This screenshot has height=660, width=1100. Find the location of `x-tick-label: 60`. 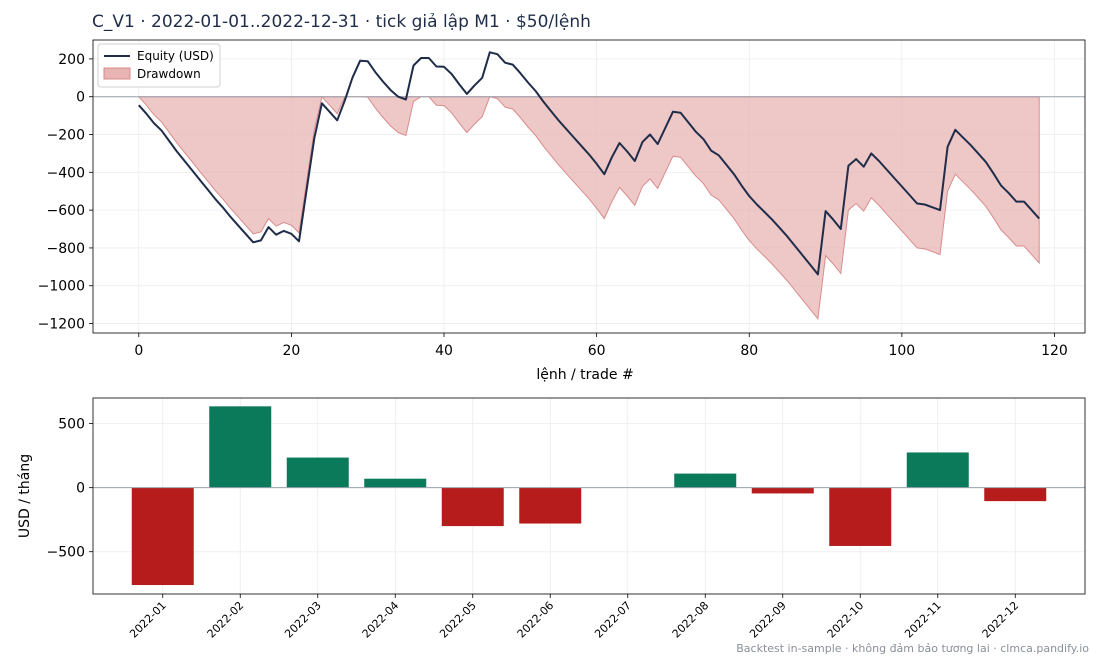

x-tick-label: 60 is located at coordinates (597, 351).